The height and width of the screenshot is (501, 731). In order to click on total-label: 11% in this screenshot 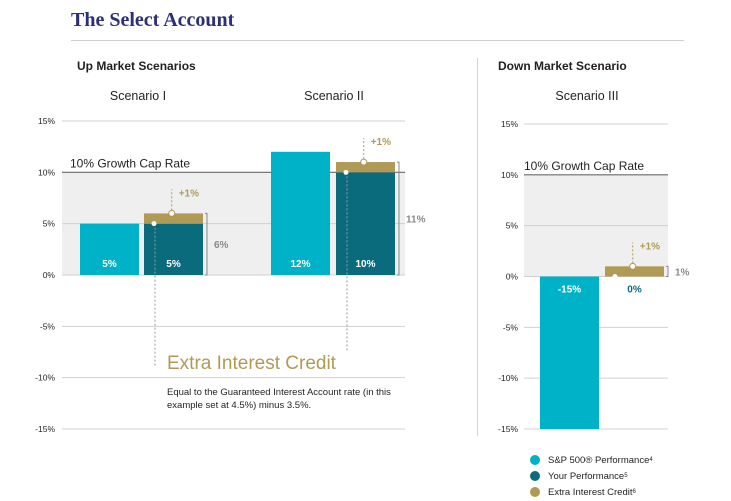, I will do `click(416, 220)`.